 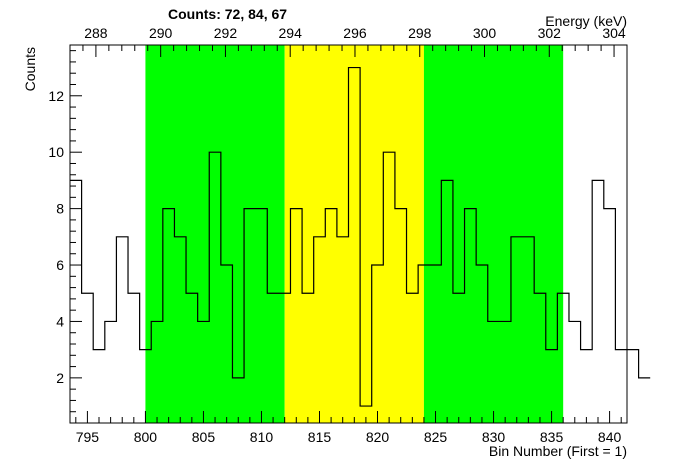 What do you see at coordinates (60, 265) in the screenshot?
I see `y-tick-label: 6` at bounding box center [60, 265].